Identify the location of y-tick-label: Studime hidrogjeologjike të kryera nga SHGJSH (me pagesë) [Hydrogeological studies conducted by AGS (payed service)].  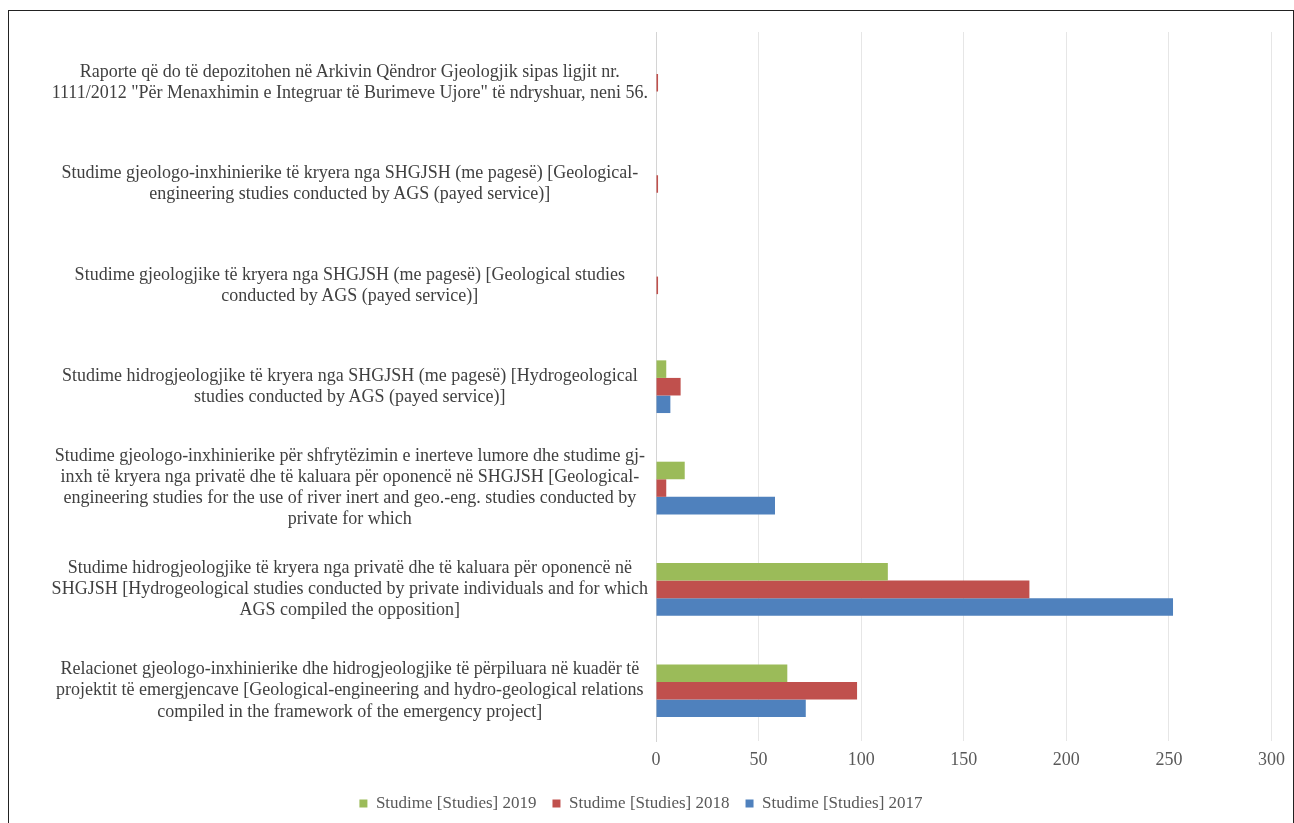
(349, 385).